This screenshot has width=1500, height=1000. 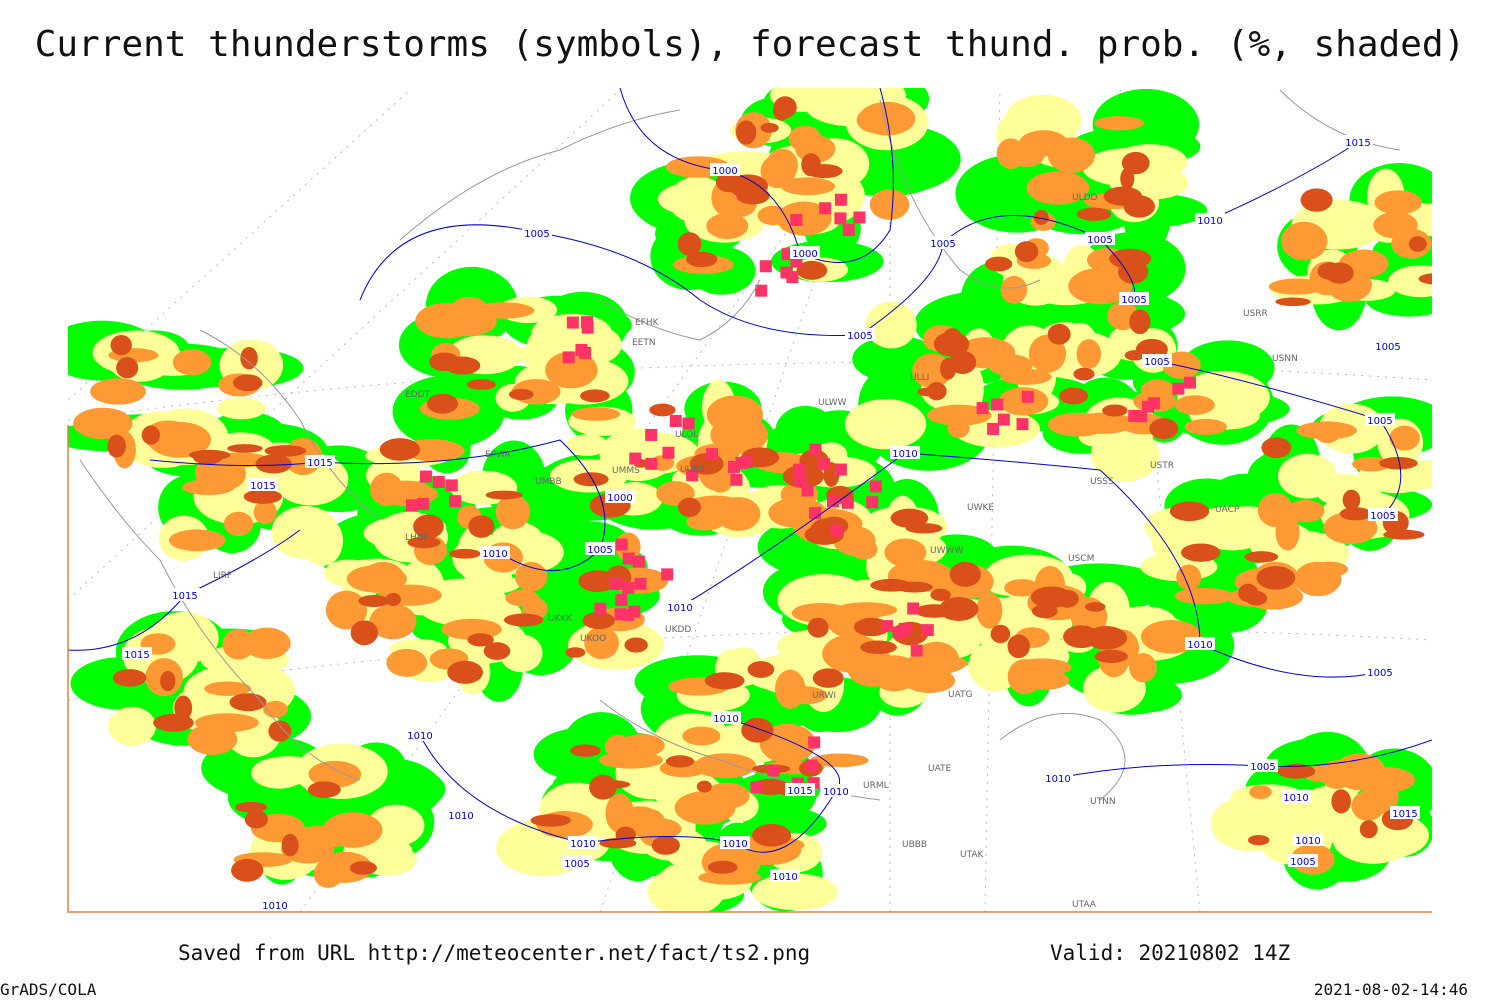 I want to click on station-label: UWWW, so click(x=946, y=551).